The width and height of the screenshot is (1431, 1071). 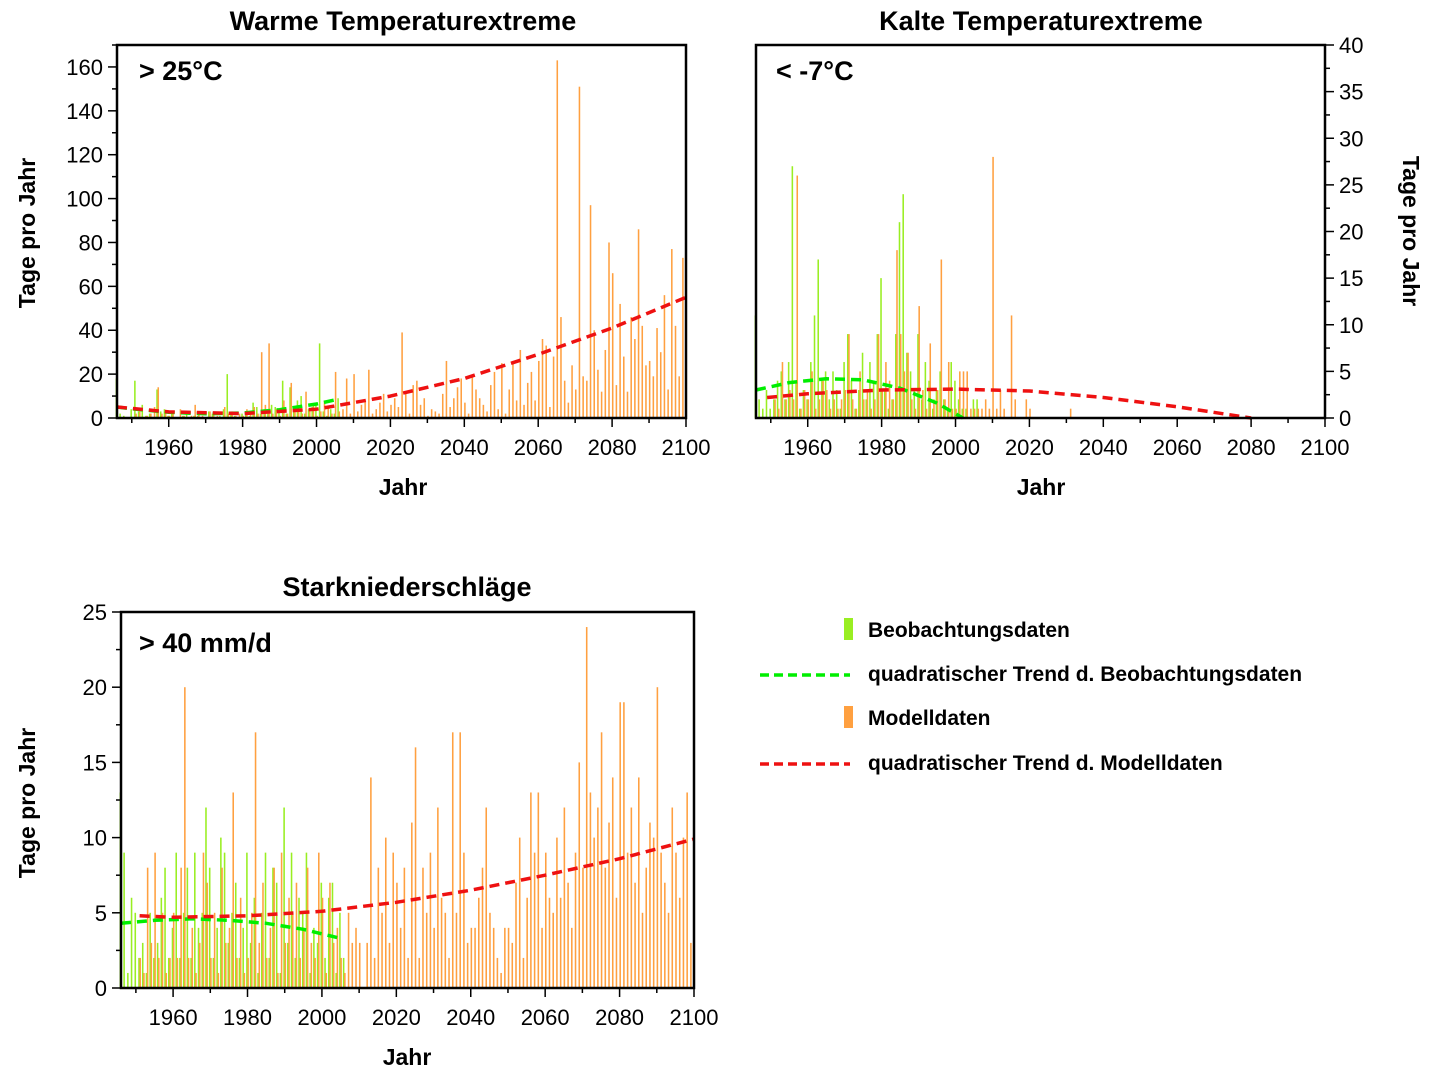 What do you see at coordinates (815, 71) in the screenshot?
I see `condition-label: < -7°C` at bounding box center [815, 71].